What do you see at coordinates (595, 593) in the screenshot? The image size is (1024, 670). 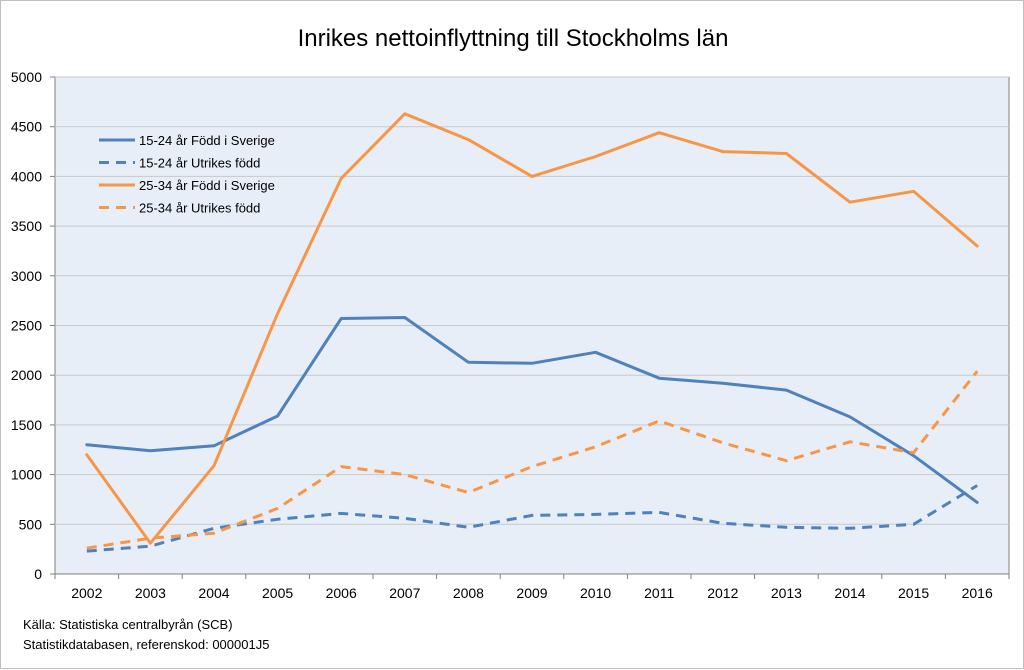 I see `x-tick-label-2010: 2010` at bounding box center [595, 593].